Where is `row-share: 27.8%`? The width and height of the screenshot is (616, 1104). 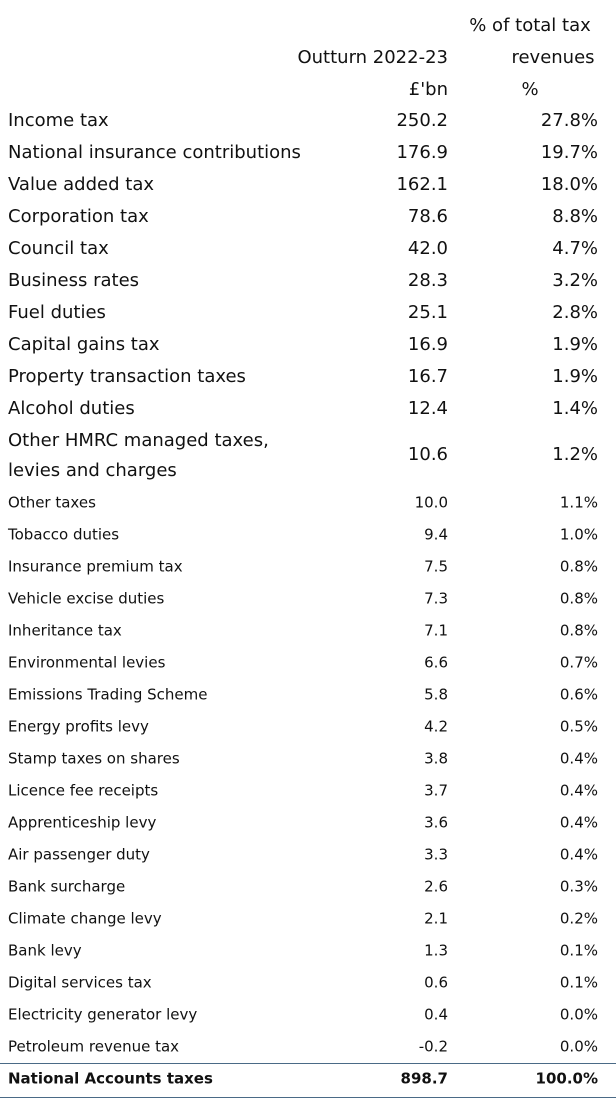
row-share: 27.8% is located at coordinates (569, 120).